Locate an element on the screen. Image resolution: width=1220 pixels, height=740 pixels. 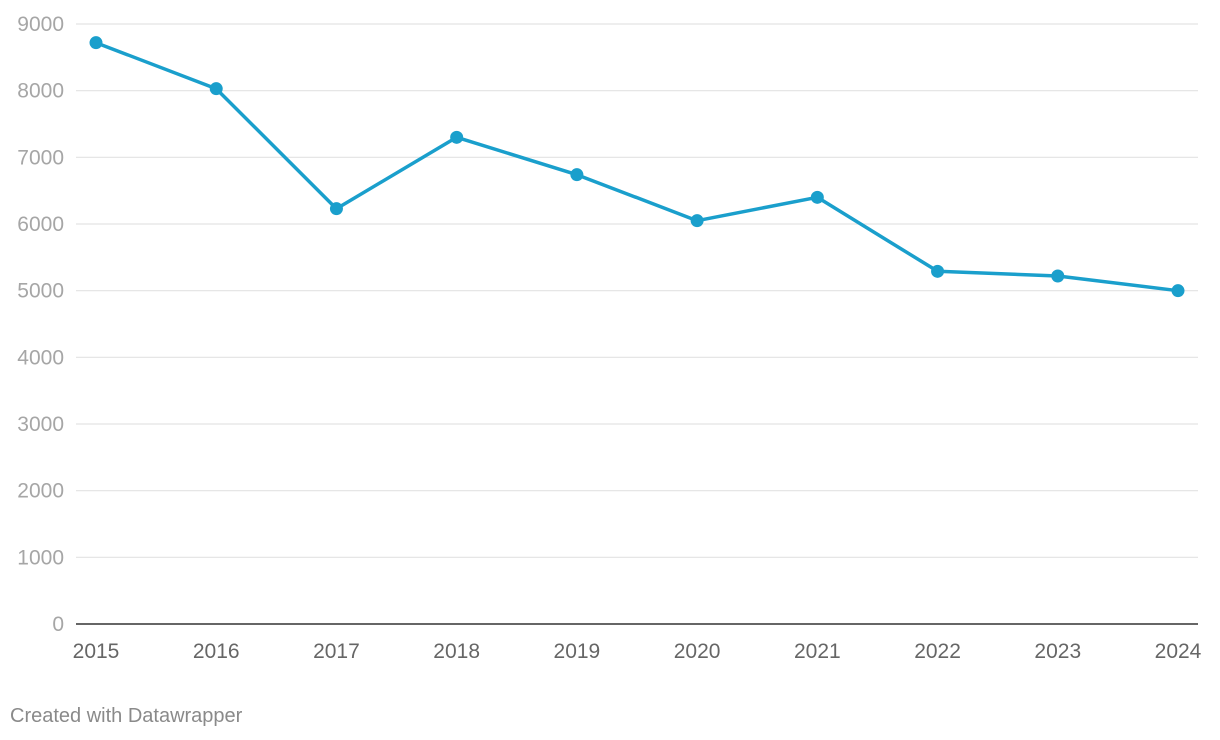
y-tick-label: 5000 is located at coordinates (40, 291).